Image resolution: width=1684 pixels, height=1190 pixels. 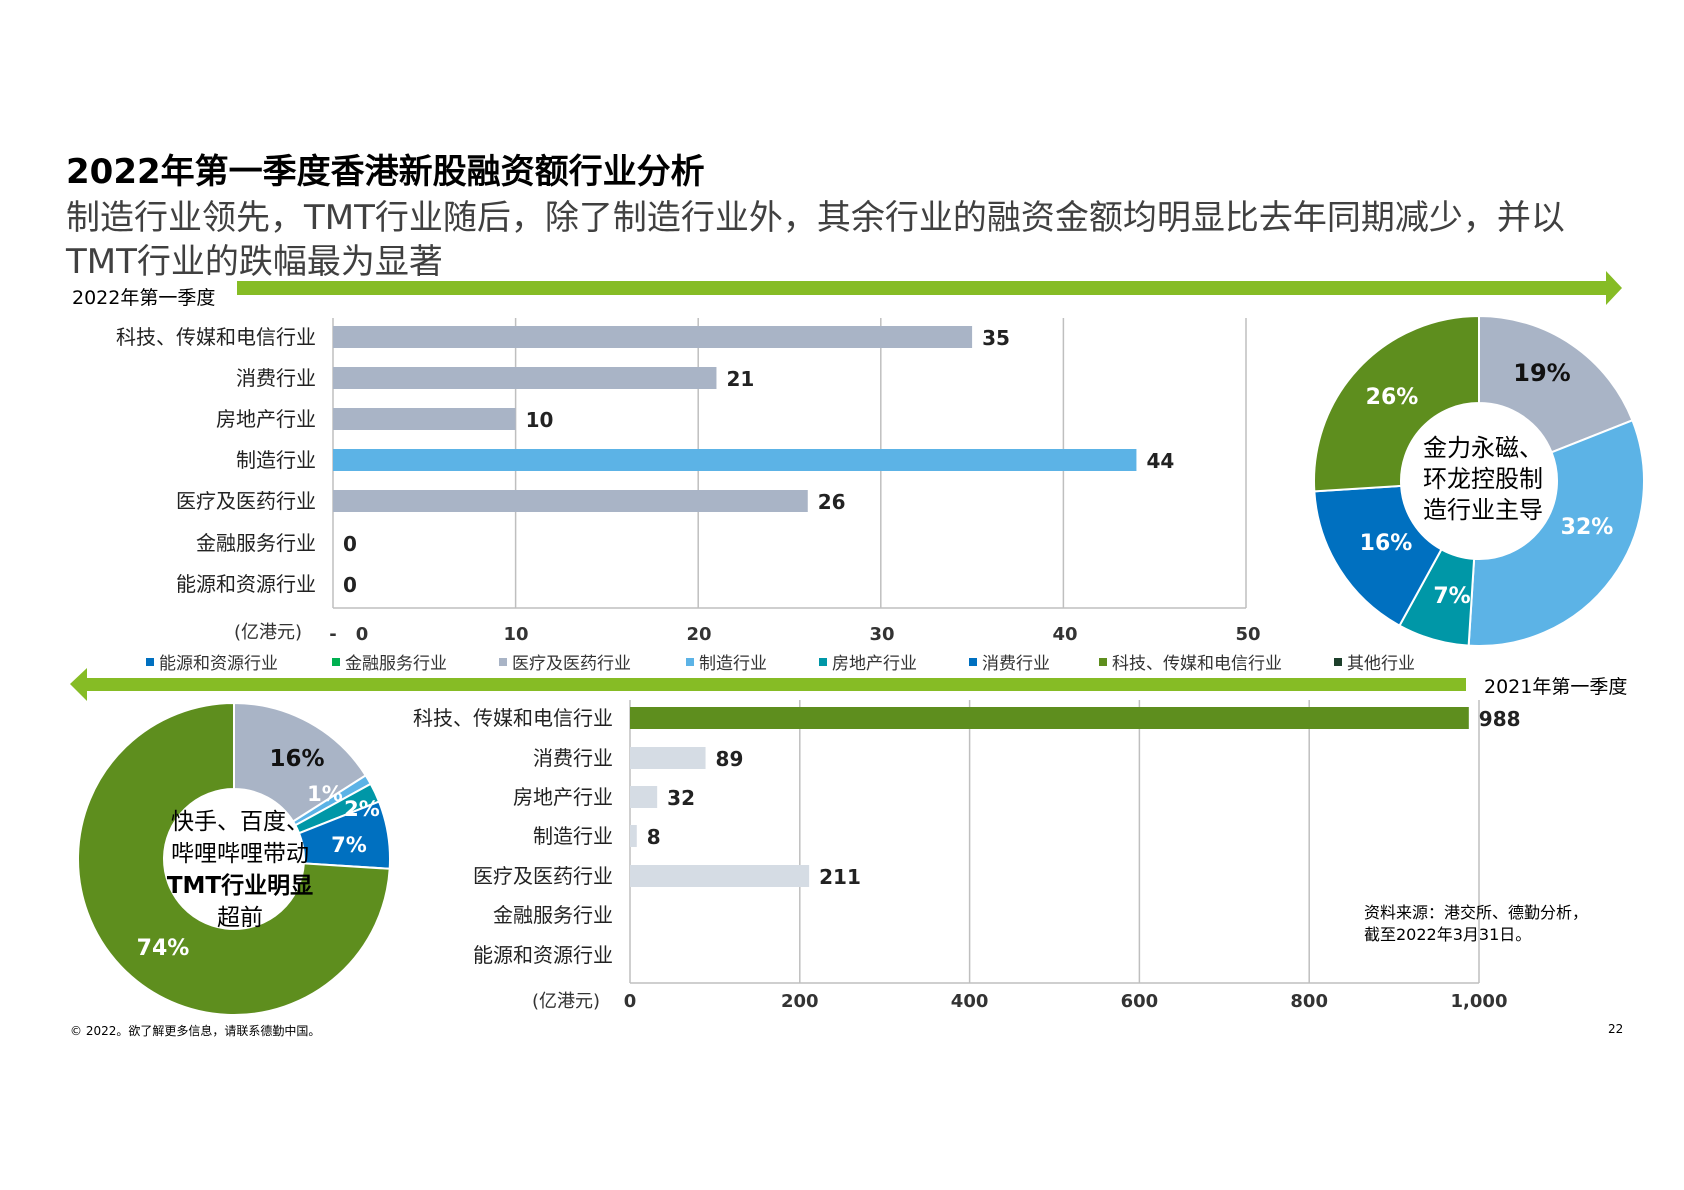 I want to click on slice-label: 1%, so click(x=325, y=794).